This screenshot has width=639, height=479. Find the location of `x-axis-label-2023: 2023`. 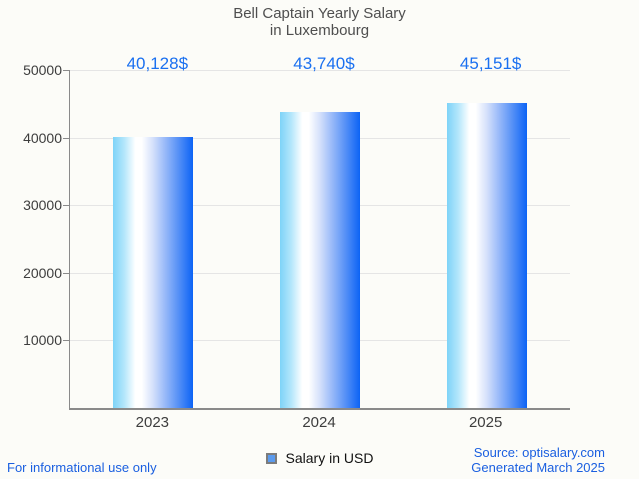

x-axis-label-2023: 2023 is located at coordinates (152, 422).